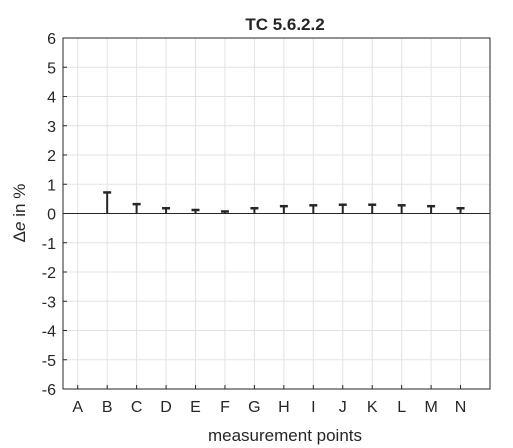 Image resolution: width=513 pixels, height=448 pixels. I want to click on x-tick-label: L, so click(401, 407).